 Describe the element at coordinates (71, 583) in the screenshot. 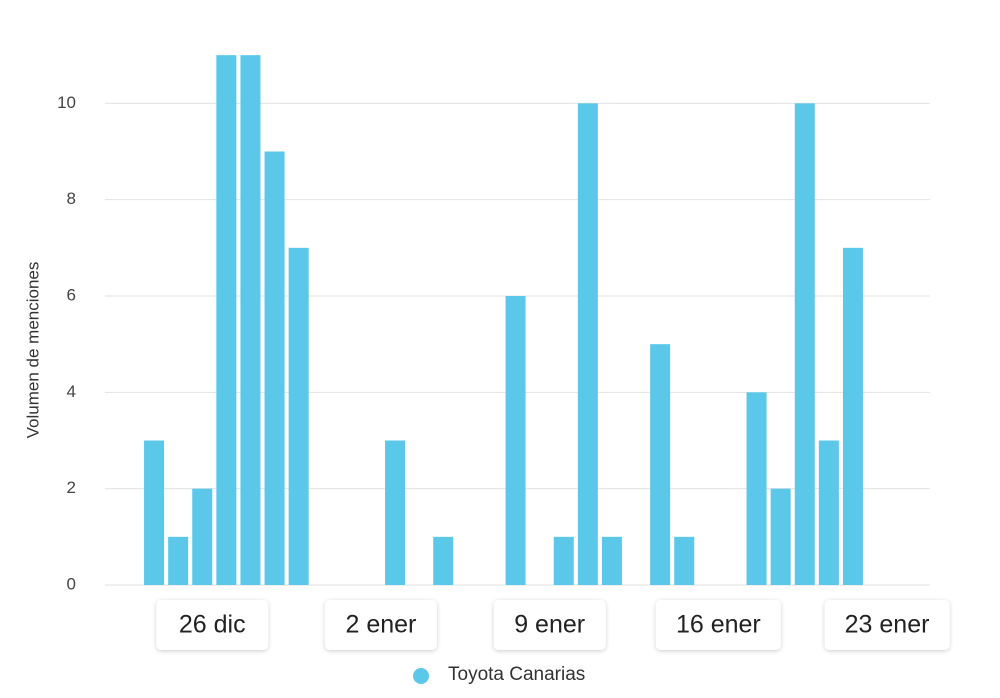

I see `y-tick-label: 0` at that location.